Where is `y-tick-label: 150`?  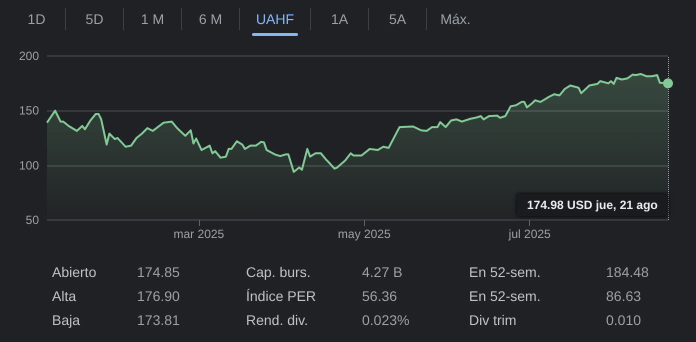 y-tick-label: 150 is located at coordinates (29, 111).